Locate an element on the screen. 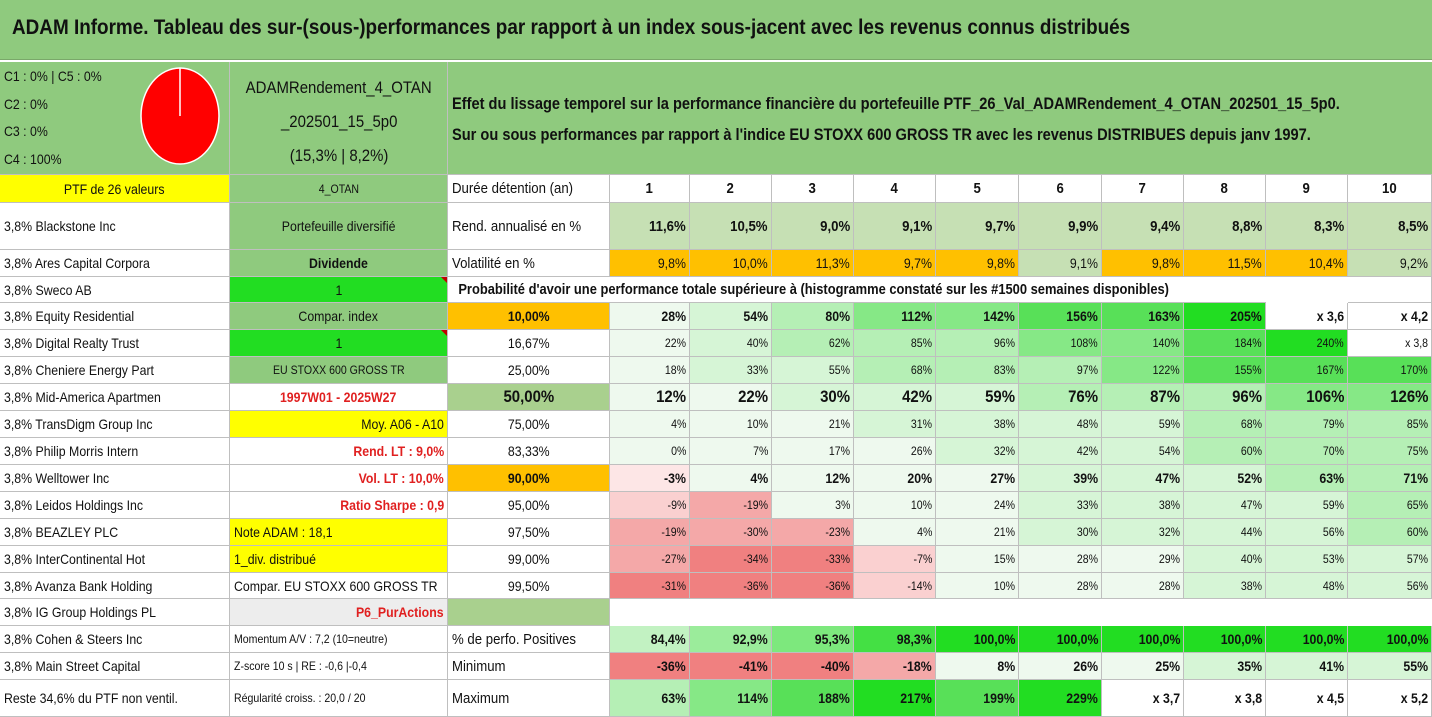 The width and height of the screenshot is (1432, 717). vol-value-cell: 10,4% is located at coordinates (1307, 263).